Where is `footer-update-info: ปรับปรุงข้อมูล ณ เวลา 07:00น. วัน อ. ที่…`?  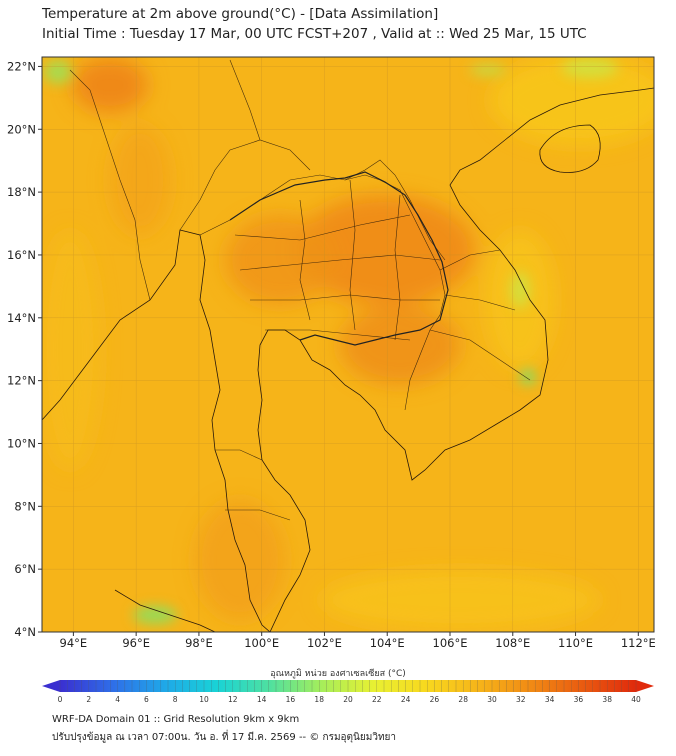 footer-update-info: ปรับปรุงข้อมูล ณ เวลา 07:00น. วัน อ. ที่… is located at coordinates (224, 737).